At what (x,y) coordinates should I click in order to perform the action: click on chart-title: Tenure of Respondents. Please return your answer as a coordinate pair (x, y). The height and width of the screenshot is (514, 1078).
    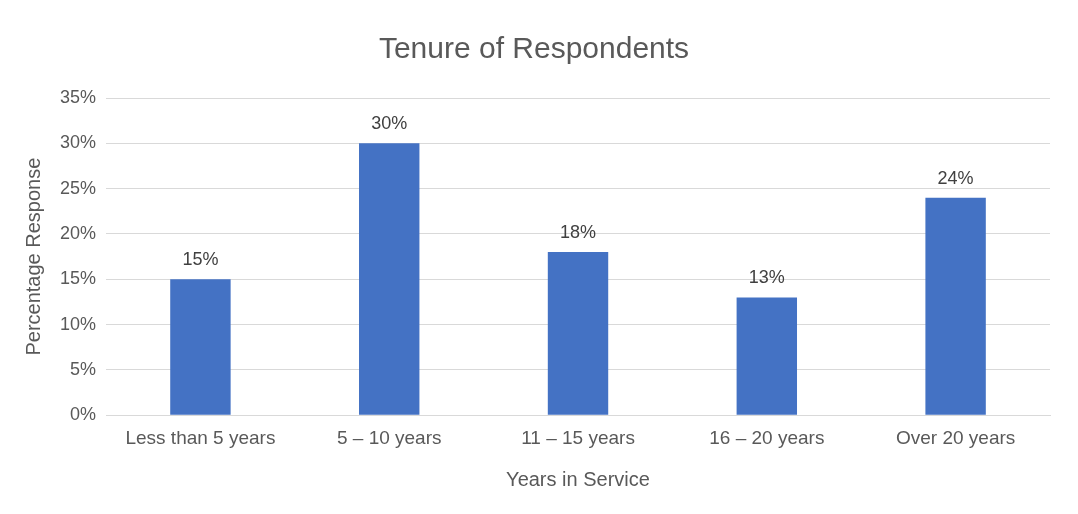
    Looking at the image, I should click on (534, 48).